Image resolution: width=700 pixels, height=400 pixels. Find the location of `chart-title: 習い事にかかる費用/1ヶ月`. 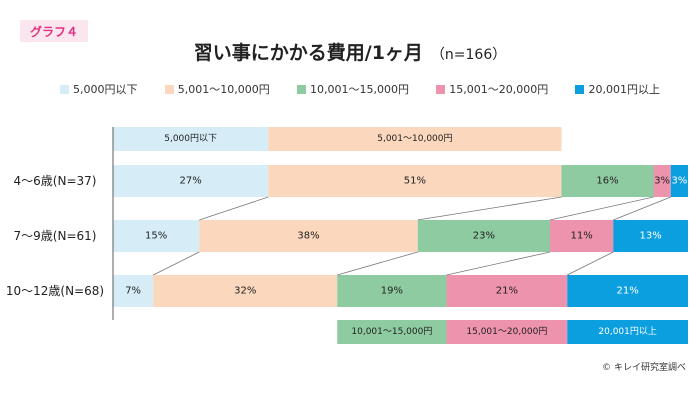

chart-title: 習い事にかかる費用/1ヶ月 is located at coordinates (308, 53).